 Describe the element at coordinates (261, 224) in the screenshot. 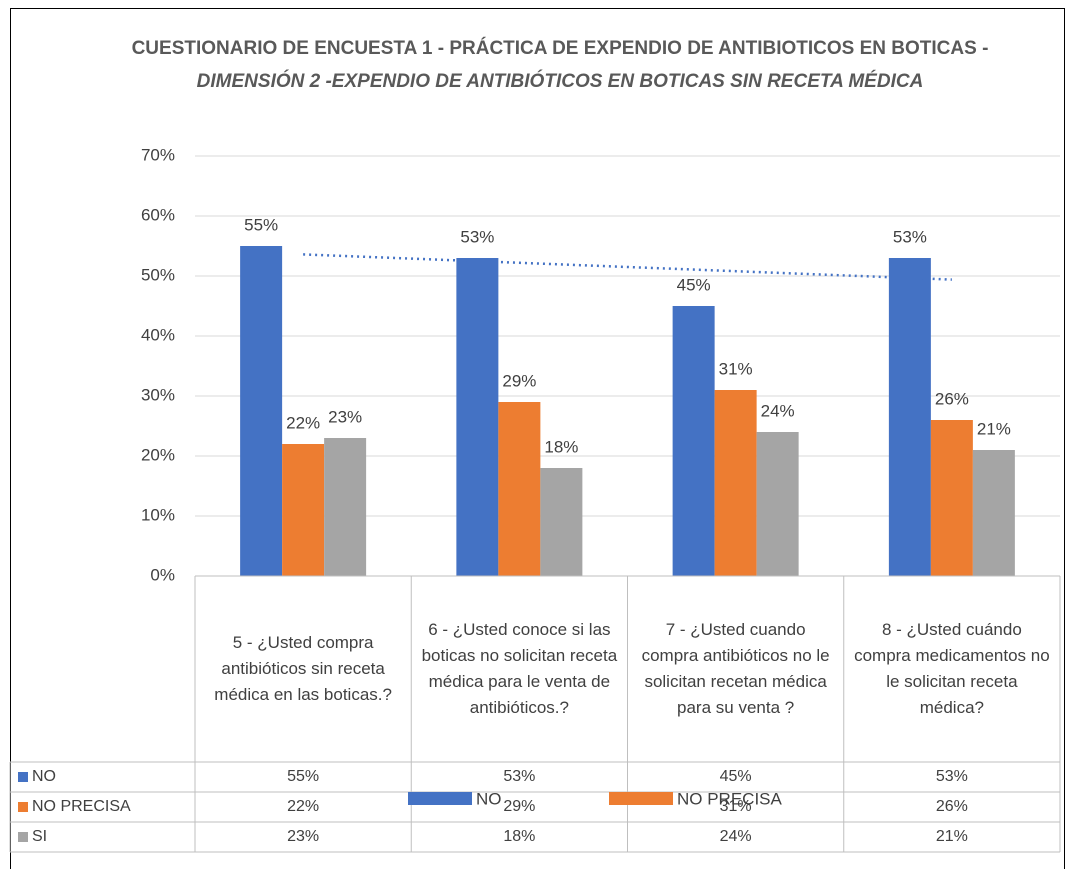

I see `data-label: 55%` at that location.